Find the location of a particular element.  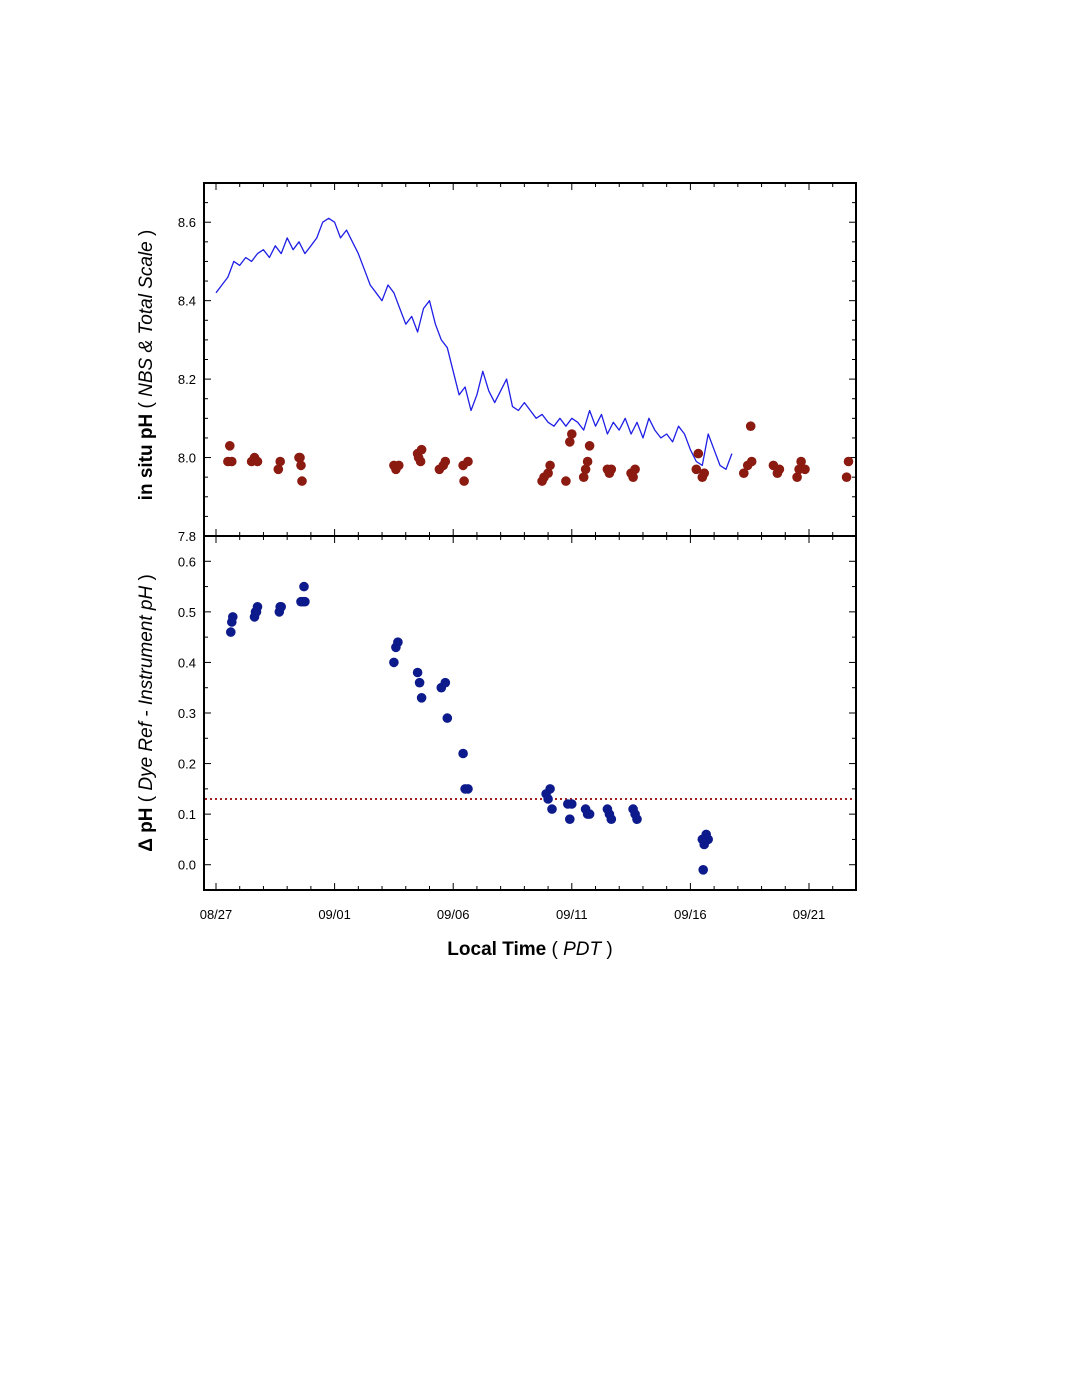

xlabel-main: Local Time is located at coordinates (496, 949).